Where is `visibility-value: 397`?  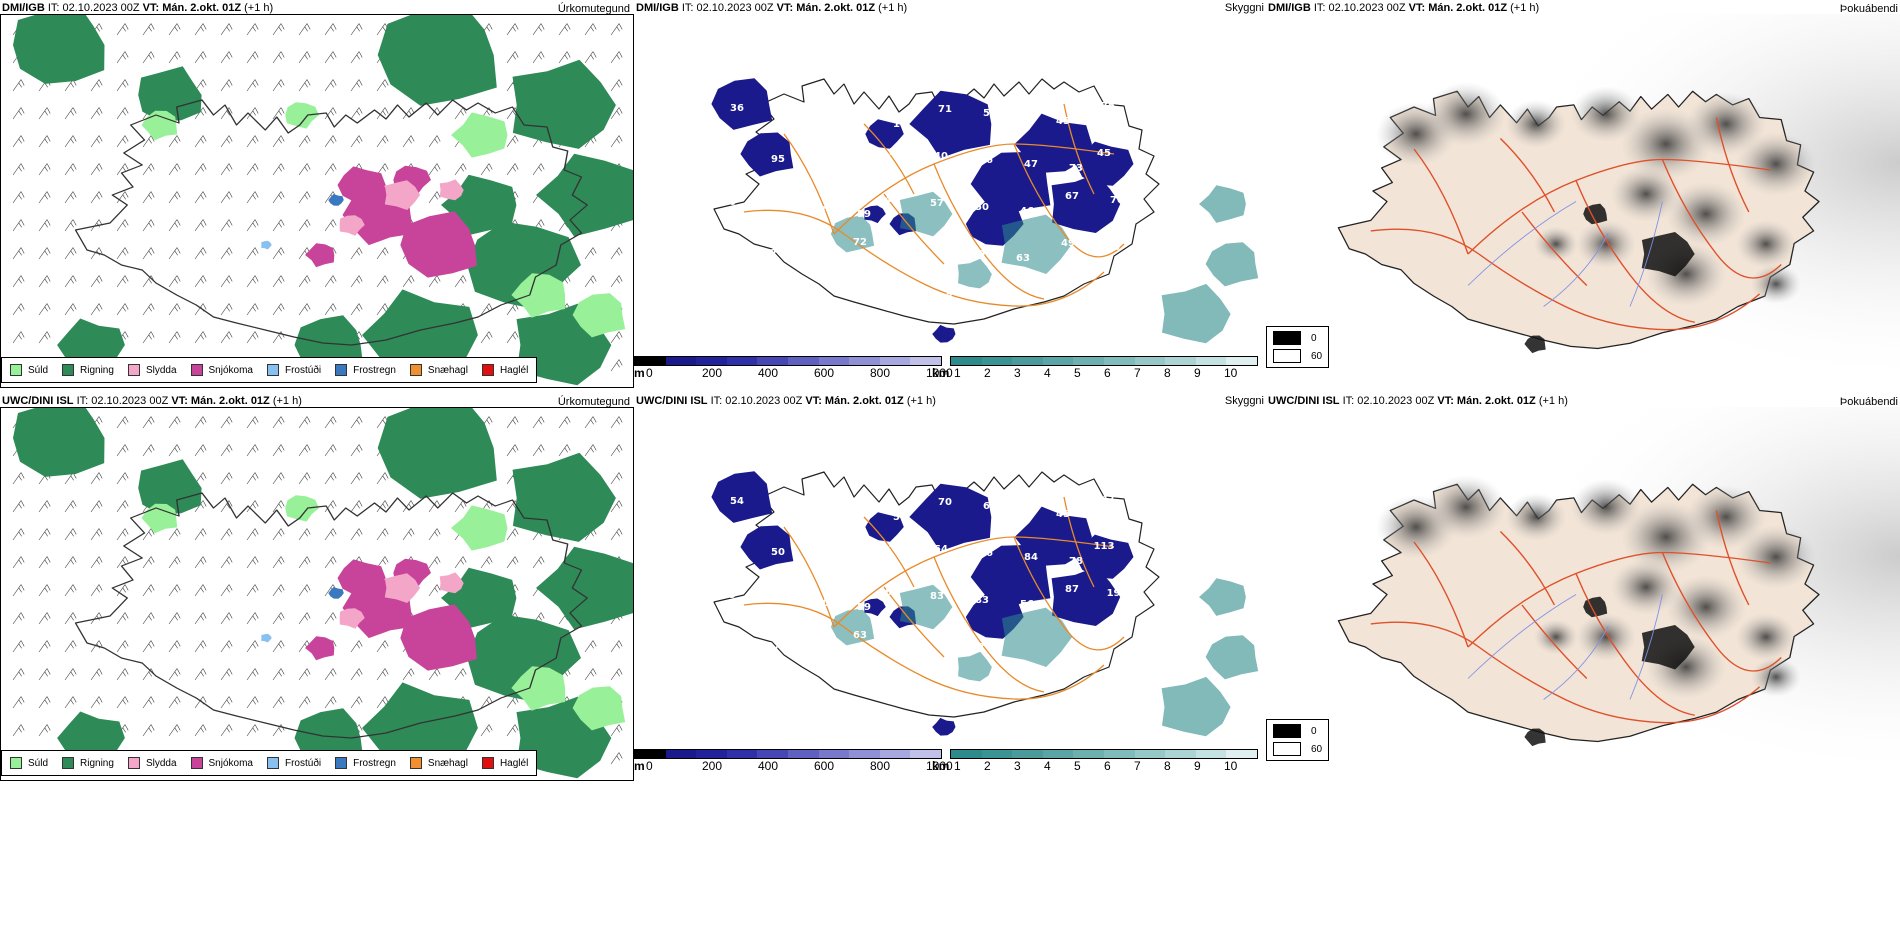 visibility-value: 397 is located at coordinates (770, 646).